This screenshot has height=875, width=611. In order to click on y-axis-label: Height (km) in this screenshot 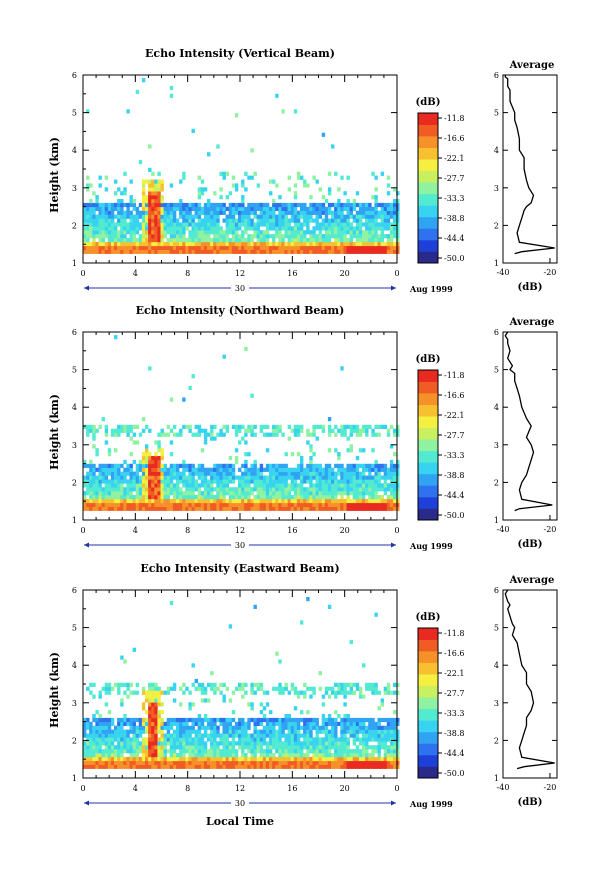, I will do `click(54, 432)`.